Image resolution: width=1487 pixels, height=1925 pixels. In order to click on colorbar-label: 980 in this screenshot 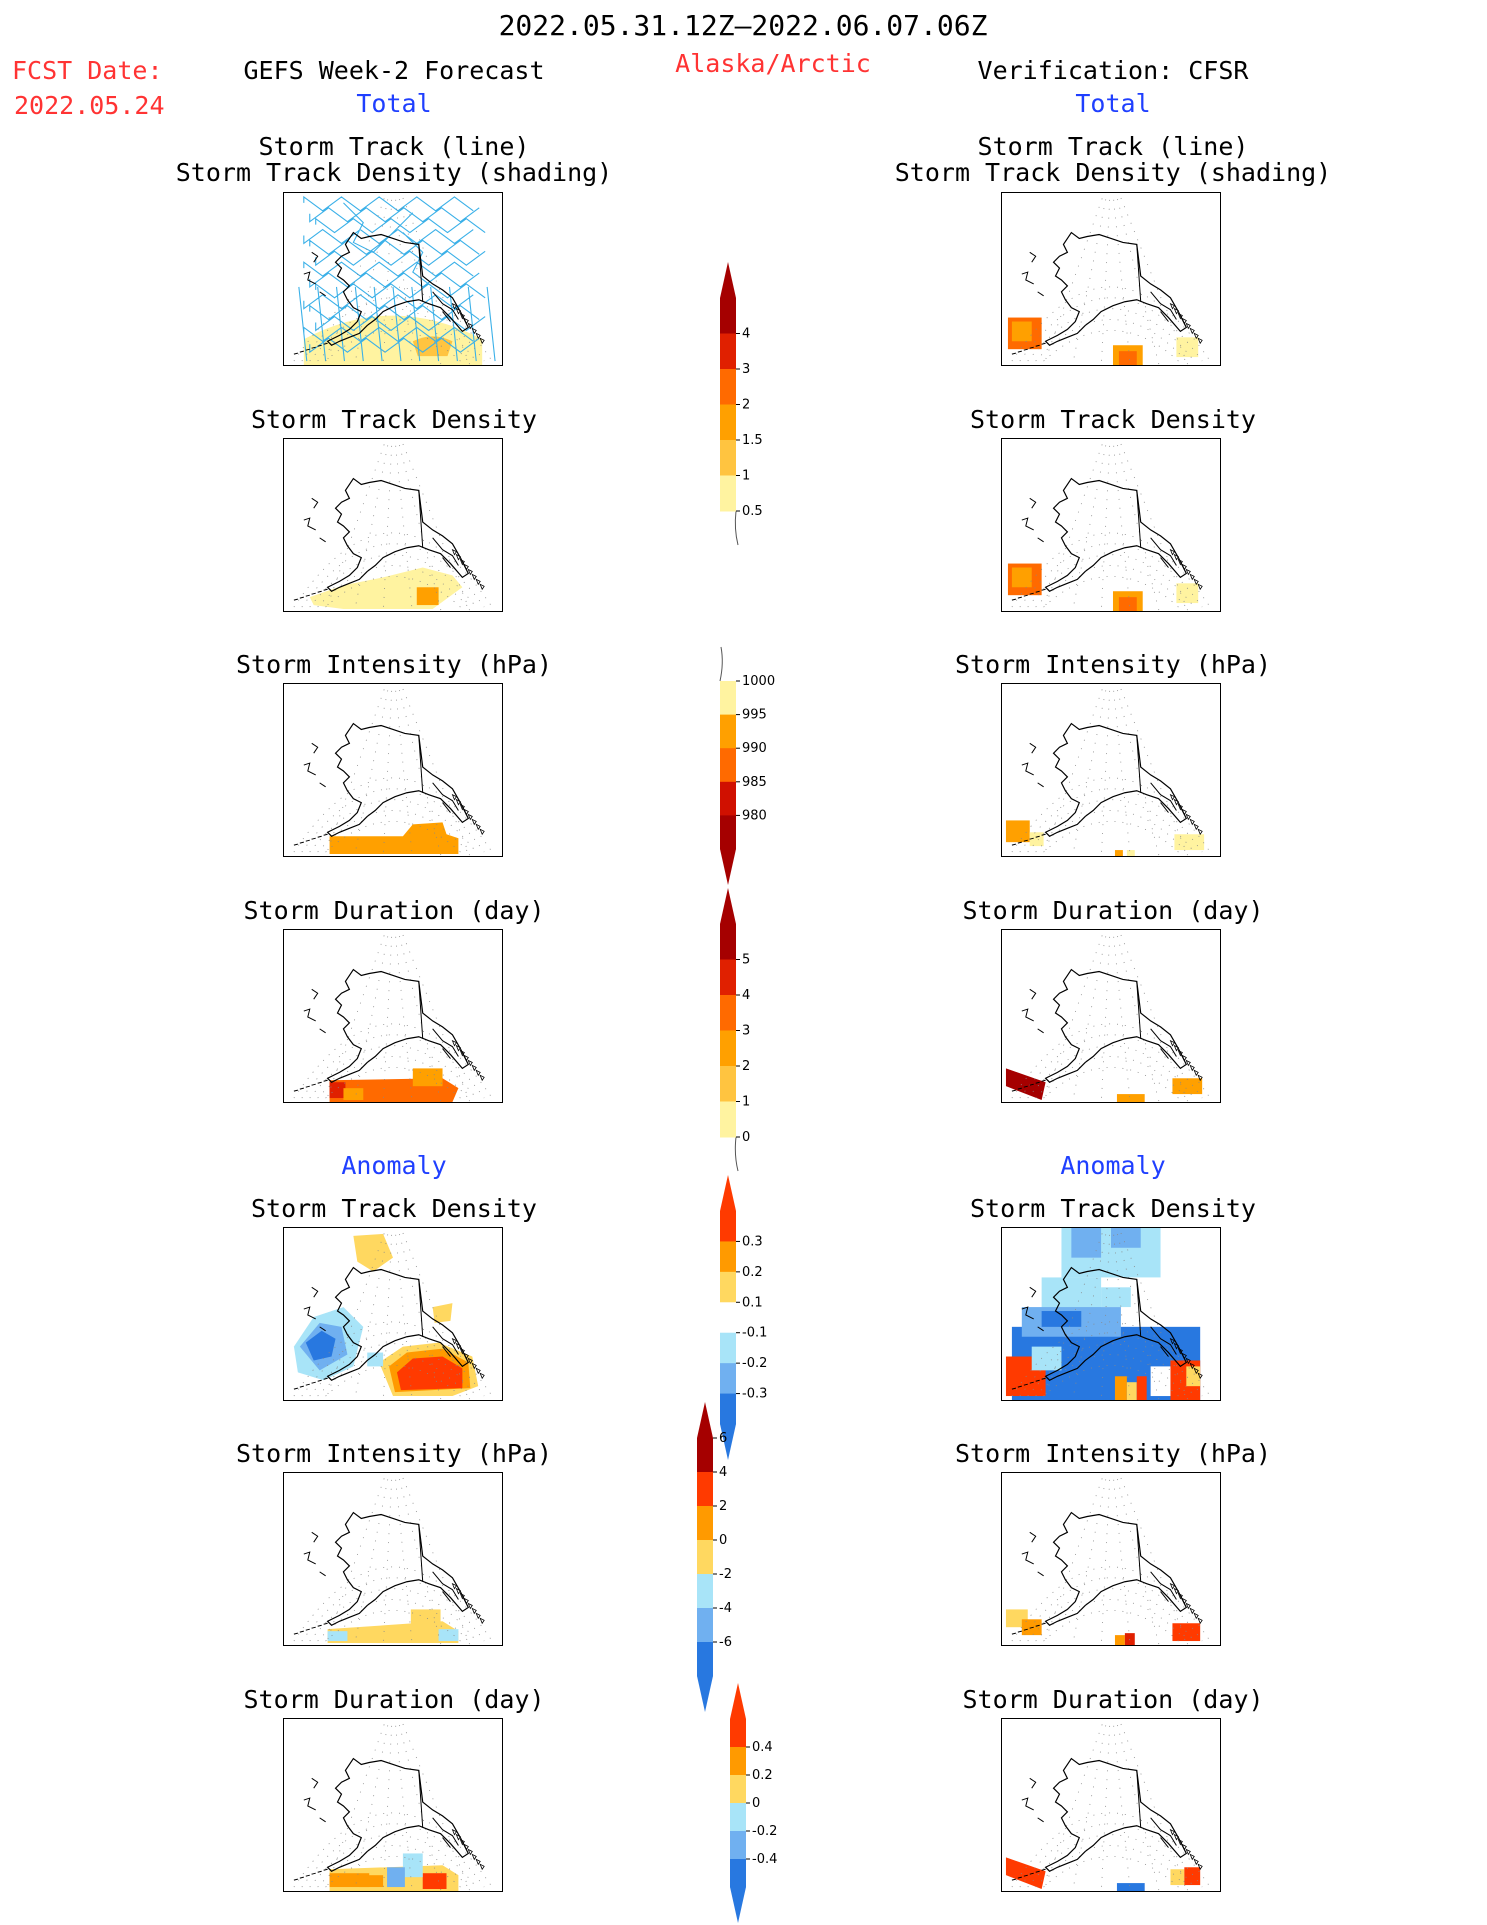, I will do `click(754, 815)`.